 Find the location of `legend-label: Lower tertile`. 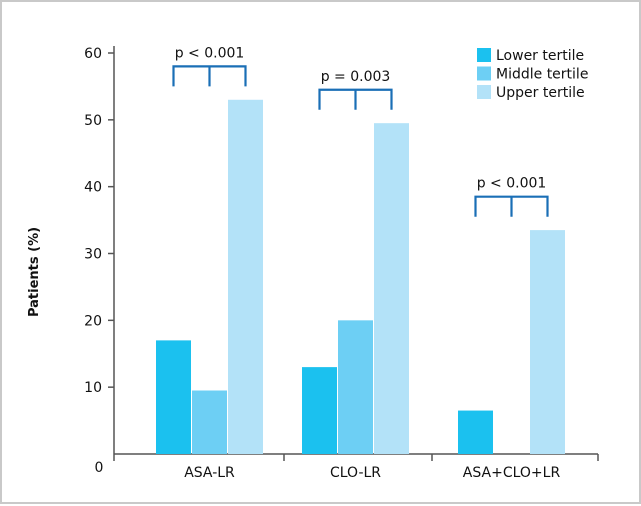

legend-label: Lower tertile is located at coordinates (540, 56).